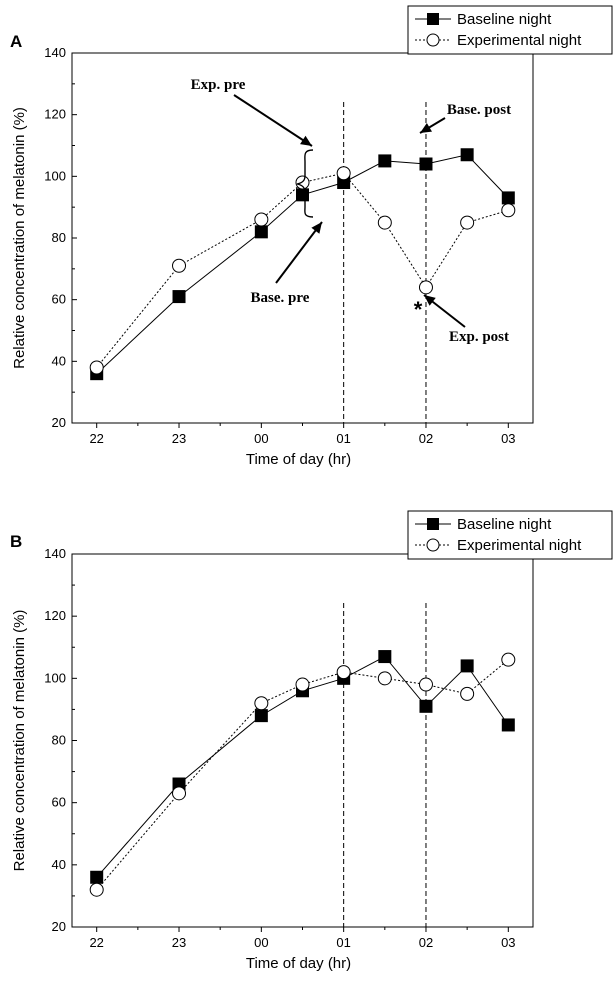 Image resolution: width=615 pixels, height=983 pixels. I want to click on annotation-base-post: Base. post, so click(479, 110).